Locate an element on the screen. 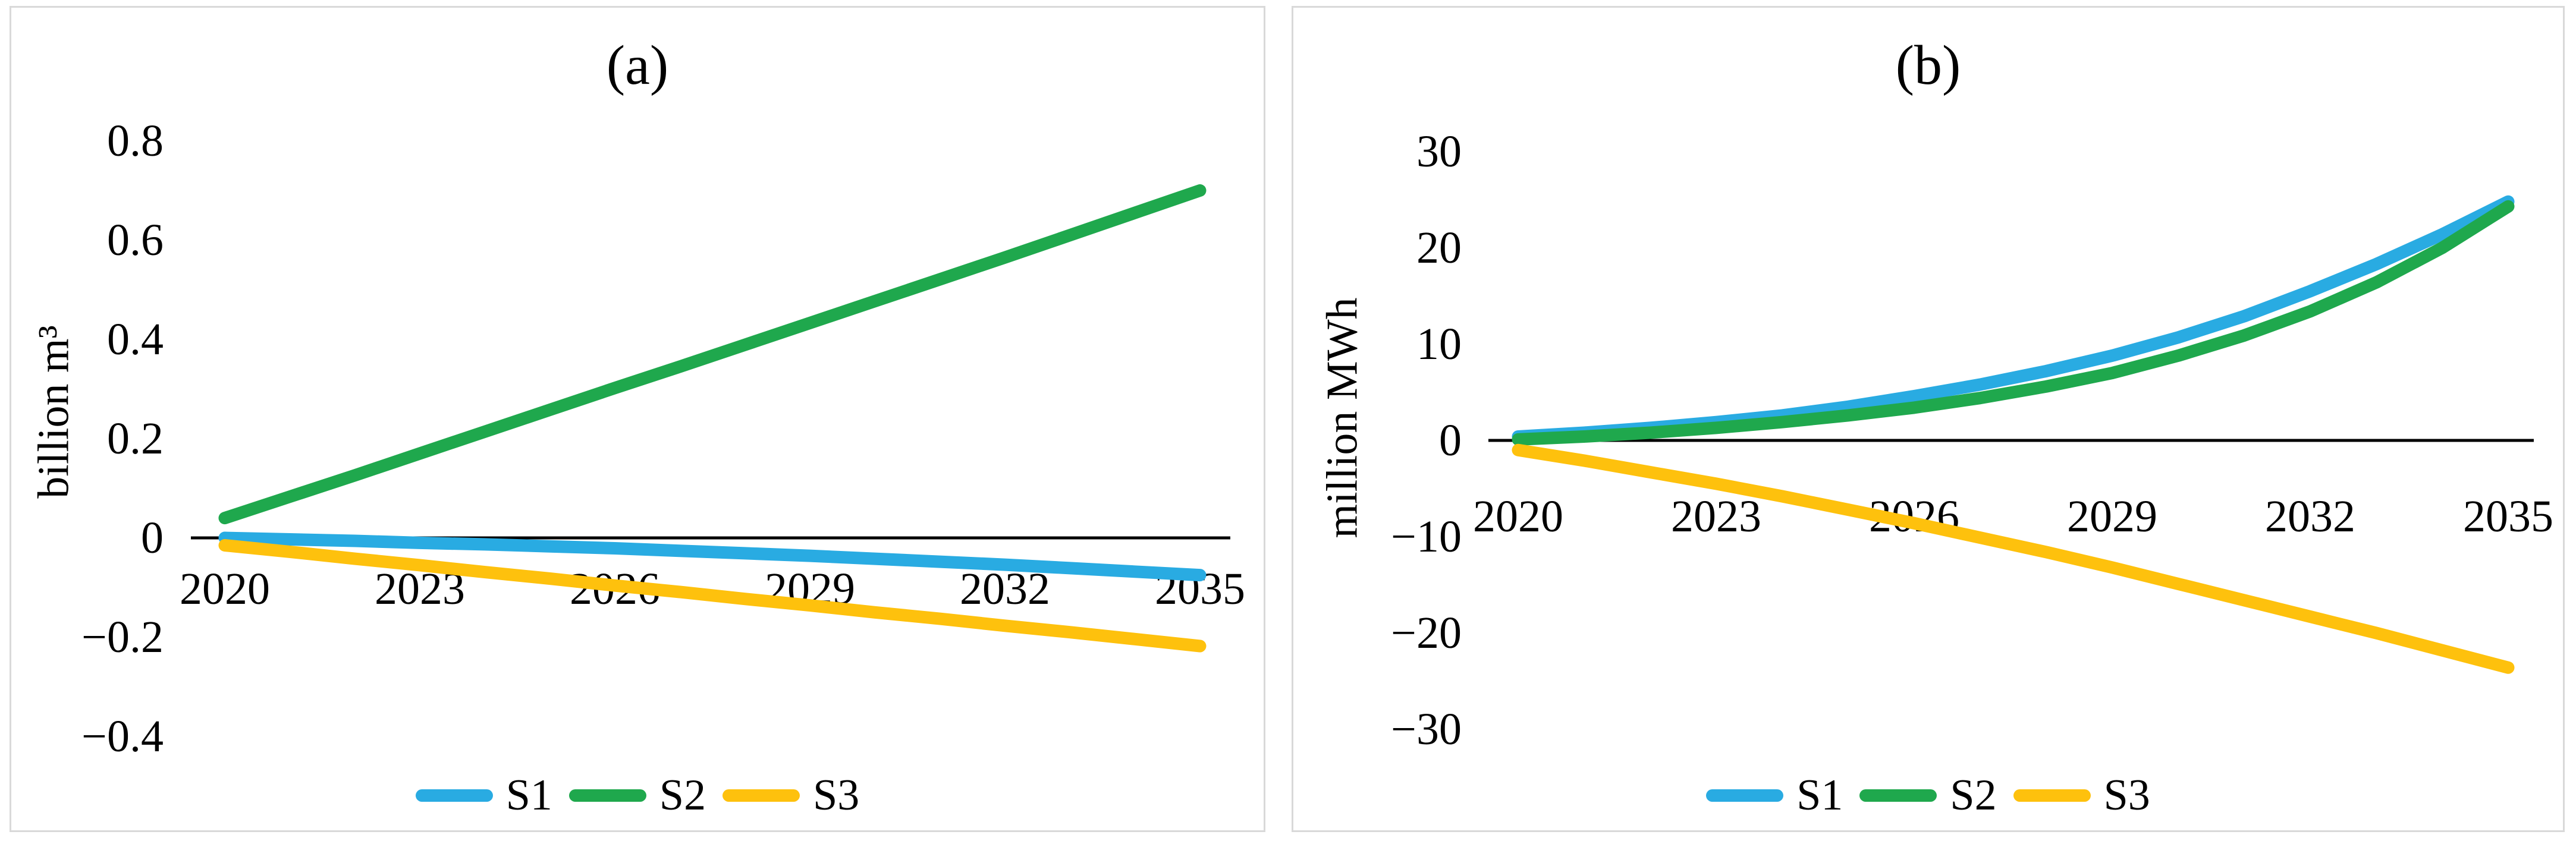 Image resolution: width=2576 pixels, height=841 pixels. chart-a-title: (a) is located at coordinates (637, 65).